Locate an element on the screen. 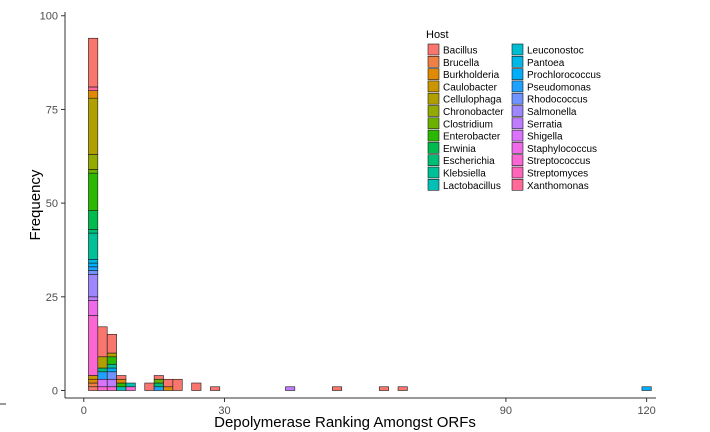 This screenshot has width=710, height=432. legend-label-prochlorococcus: Prochlorococcus is located at coordinates (564, 75).